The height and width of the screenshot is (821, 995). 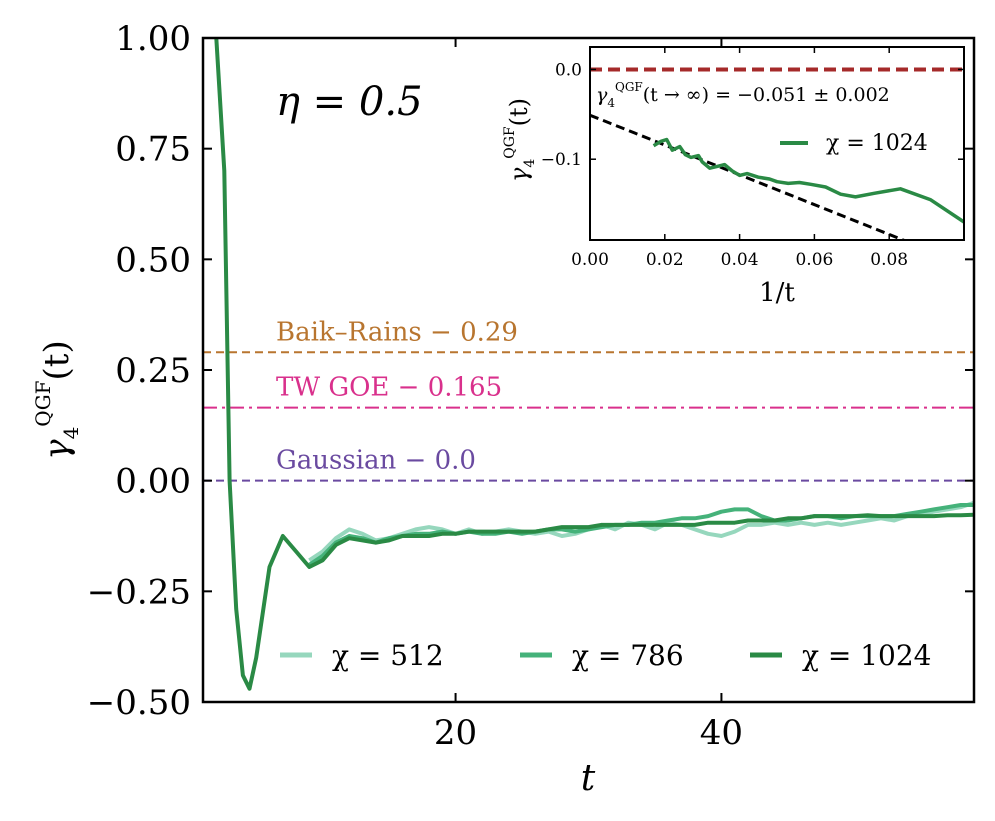 What do you see at coordinates (153, 371) in the screenshot?
I see `y-tick-label: 0.25` at bounding box center [153, 371].